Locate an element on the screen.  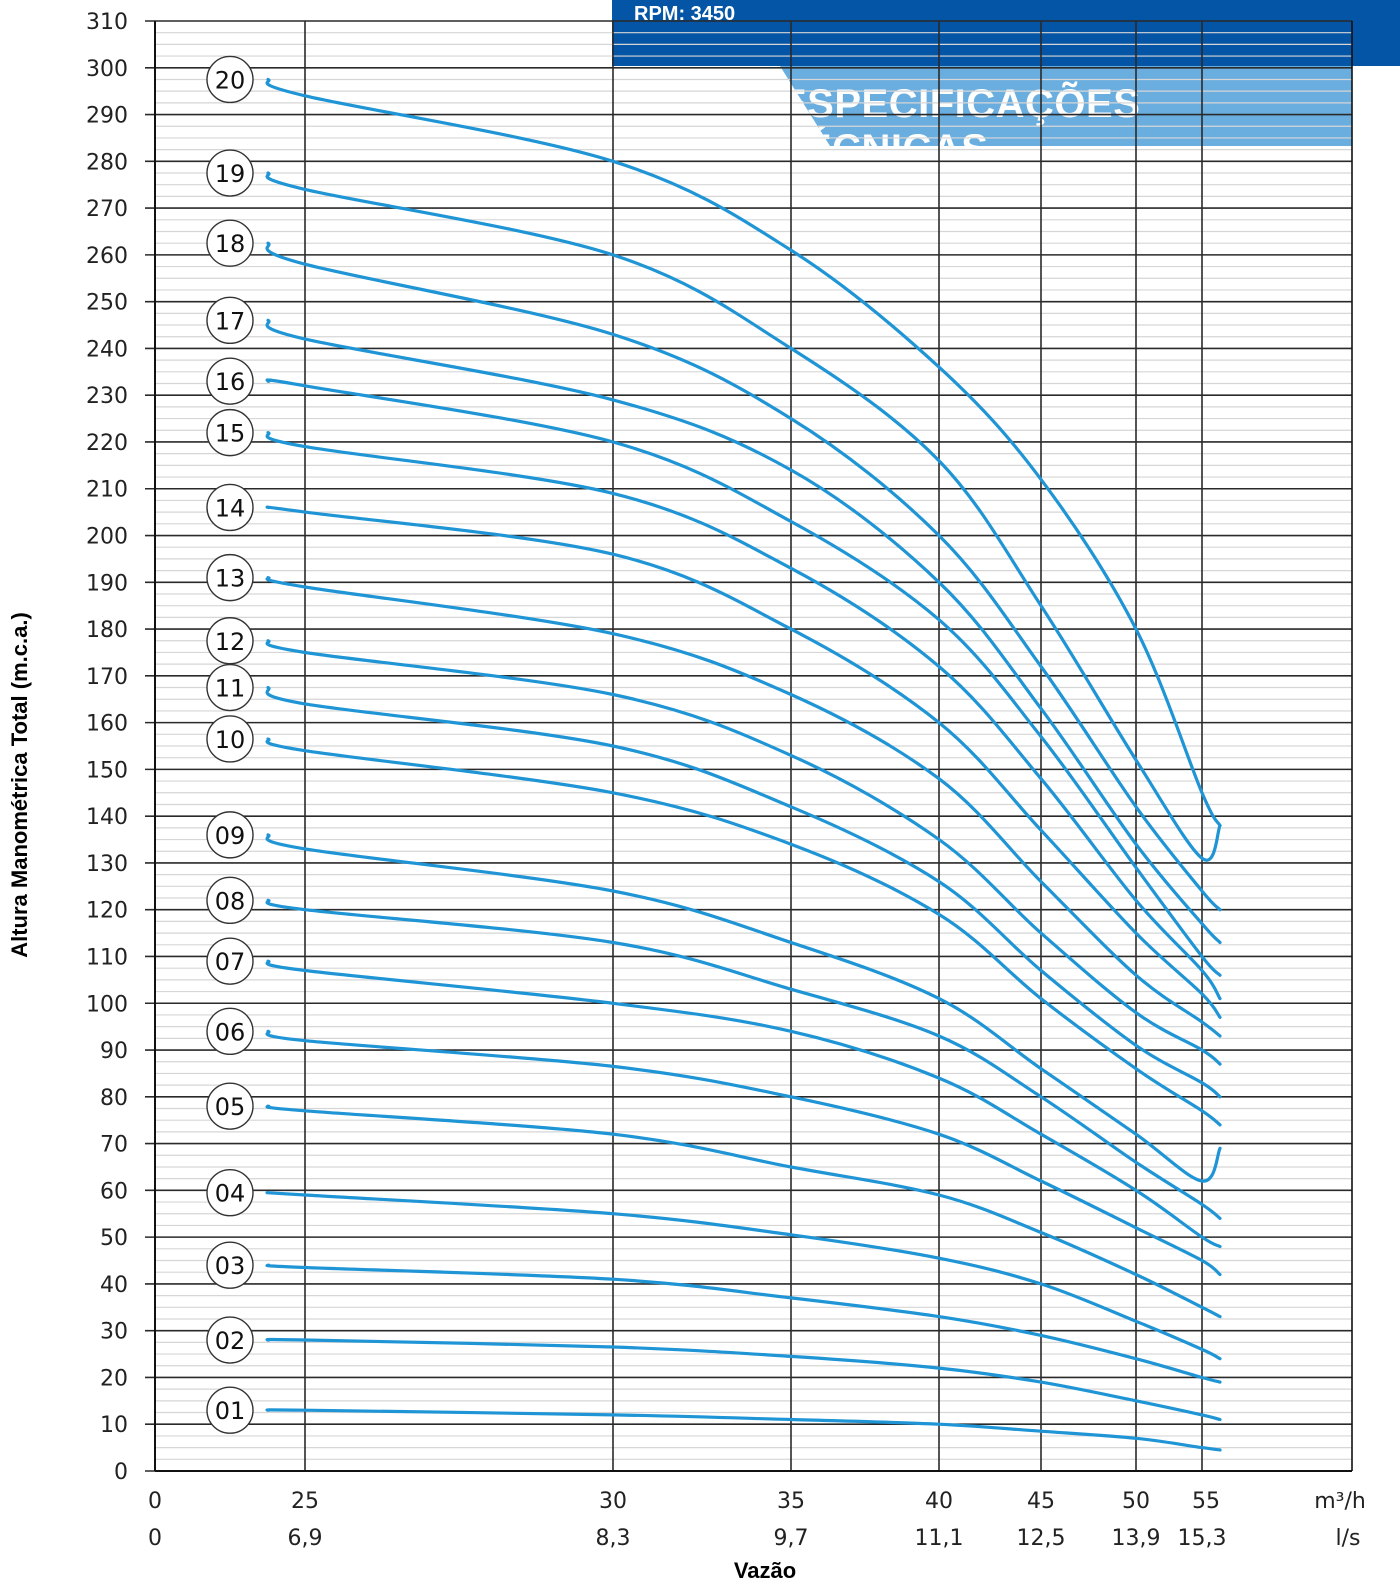
curve-badge-label-15: 15 is located at coordinates (230, 434).